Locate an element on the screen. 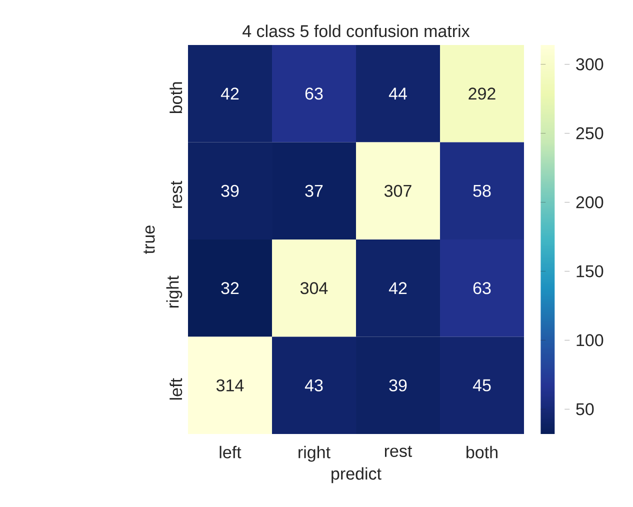 This screenshot has height=507, width=633. data-label: 307 is located at coordinates (398, 190).